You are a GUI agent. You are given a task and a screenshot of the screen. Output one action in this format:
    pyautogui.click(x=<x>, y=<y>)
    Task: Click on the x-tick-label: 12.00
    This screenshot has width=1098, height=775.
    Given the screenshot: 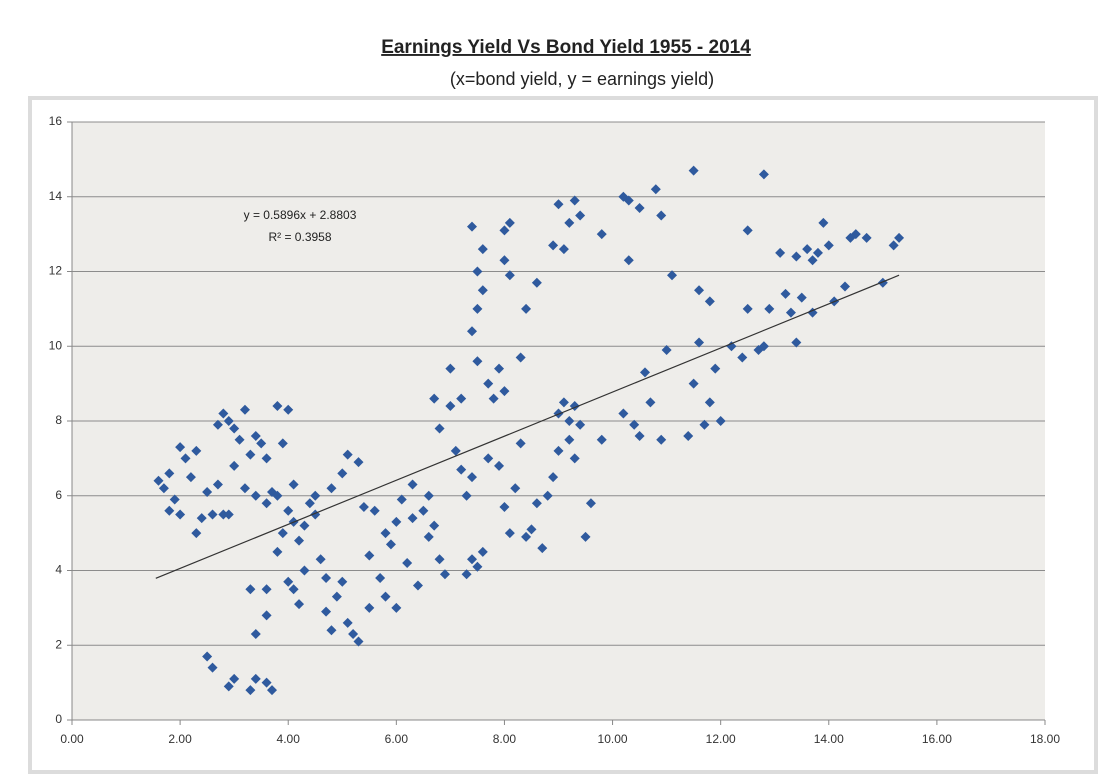 What is the action you would take?
    pyautogui.click(x=721, y=739)
    